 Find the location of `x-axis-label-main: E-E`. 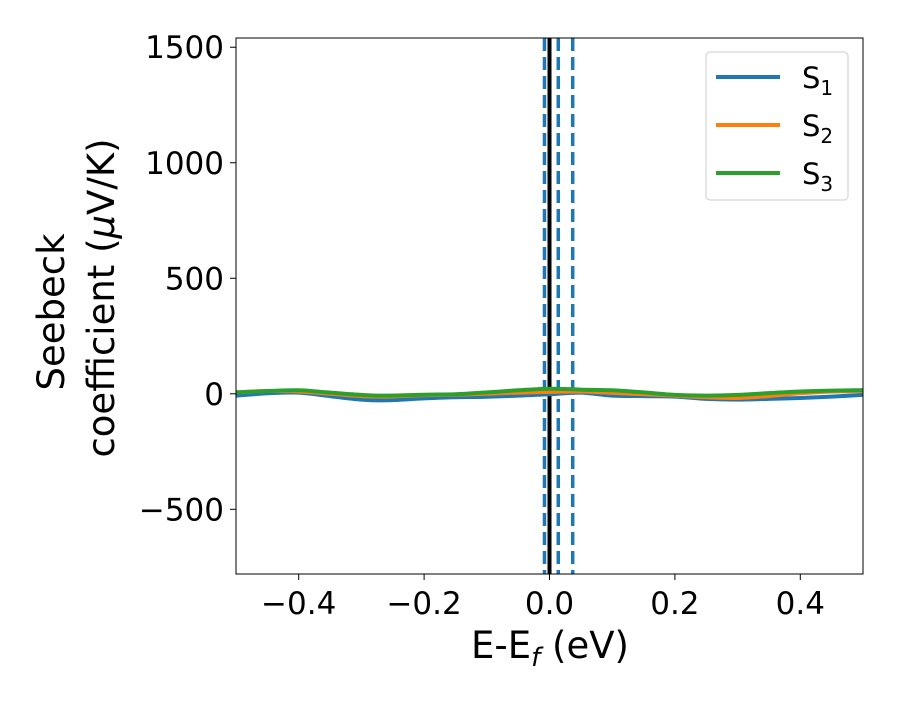

x-axis-label-main: E-E is located at coordinates (501, 645).